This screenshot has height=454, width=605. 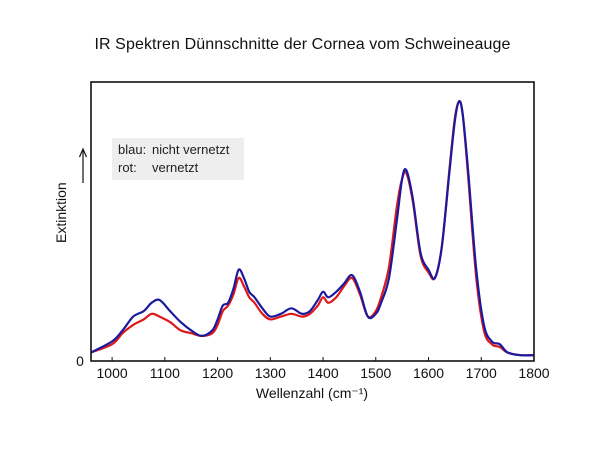 I want to click on legend-prefix-blue: blau:, so click(x=132, y=149).